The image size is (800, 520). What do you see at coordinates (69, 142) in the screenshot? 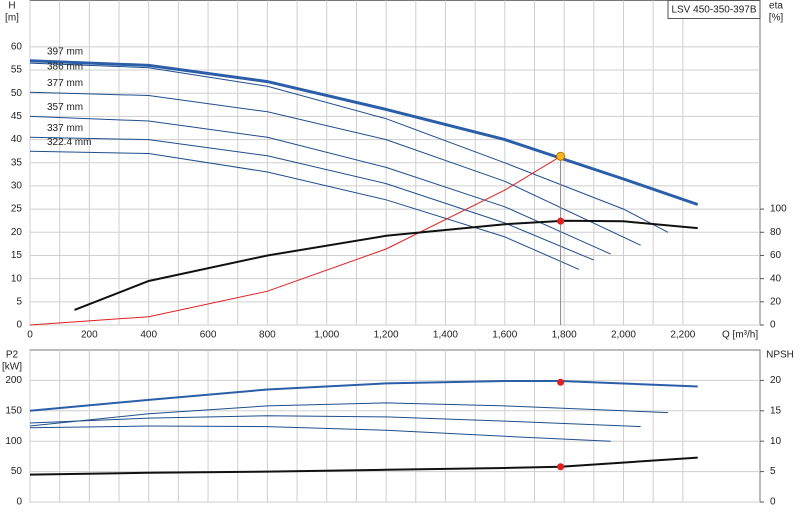
I see `curve-label: 322.4 mm` at bounding box center [69, 142].